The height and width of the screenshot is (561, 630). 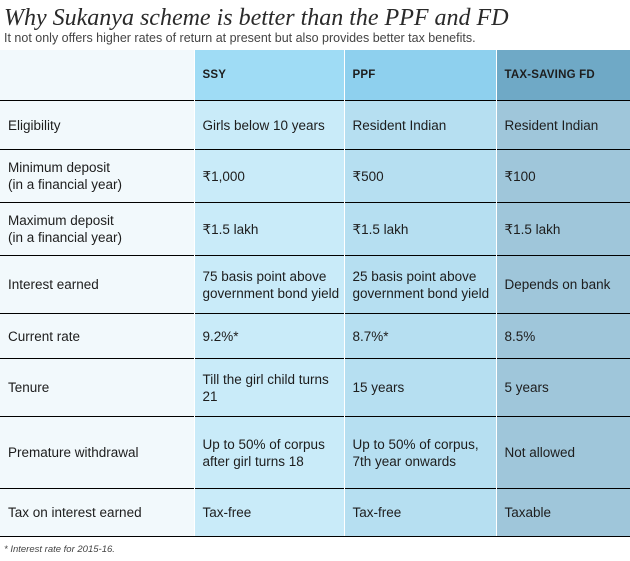 What do you see at coordinates (253, 461) in the screenshot?
I see `cell-line: after girl turns 18` at bounding box center [253, 461].